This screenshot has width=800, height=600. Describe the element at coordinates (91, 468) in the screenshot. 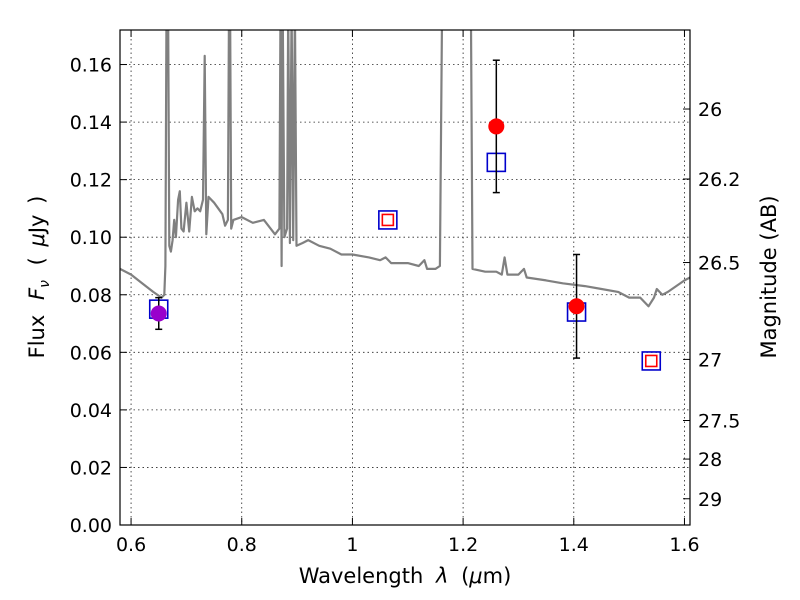

I see `y-tick-label: 0.02` at that location.